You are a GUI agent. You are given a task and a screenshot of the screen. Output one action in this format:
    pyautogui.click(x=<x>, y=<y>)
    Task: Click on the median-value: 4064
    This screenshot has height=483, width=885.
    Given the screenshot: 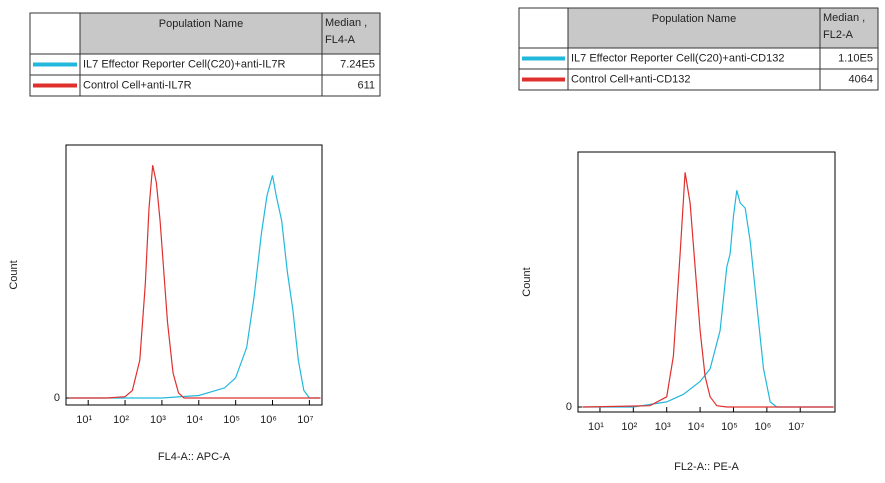 What is the action you would take?
    pyautogui.click(x=861, y=79)
    